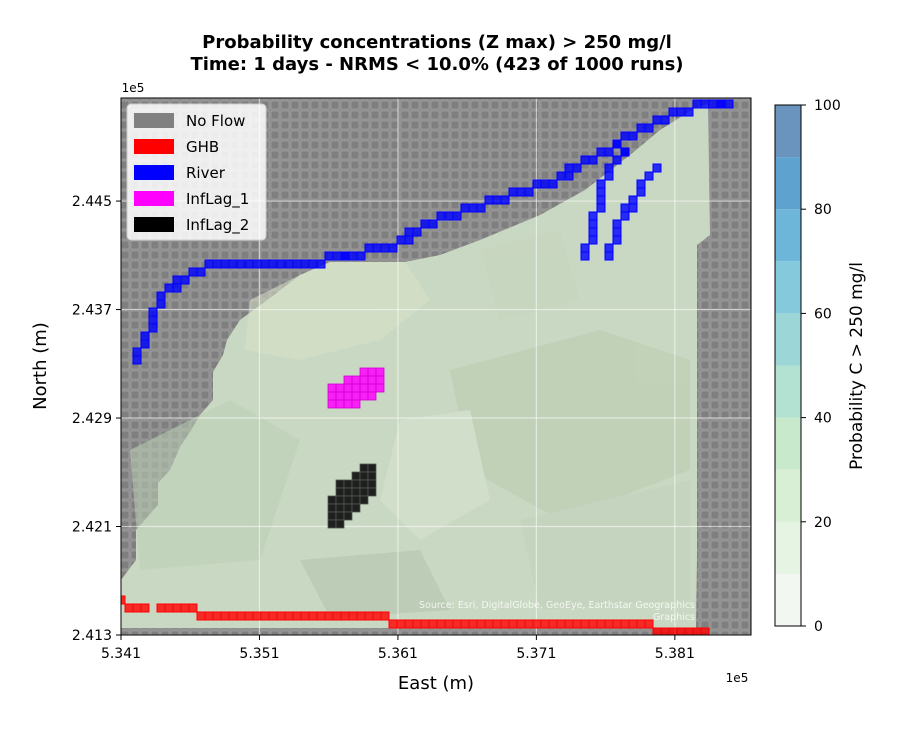  What do you see at coordinates (121, 654) in the screenshot?
I see `x-tick-label: 5.341` at bounding box center [121, 654].